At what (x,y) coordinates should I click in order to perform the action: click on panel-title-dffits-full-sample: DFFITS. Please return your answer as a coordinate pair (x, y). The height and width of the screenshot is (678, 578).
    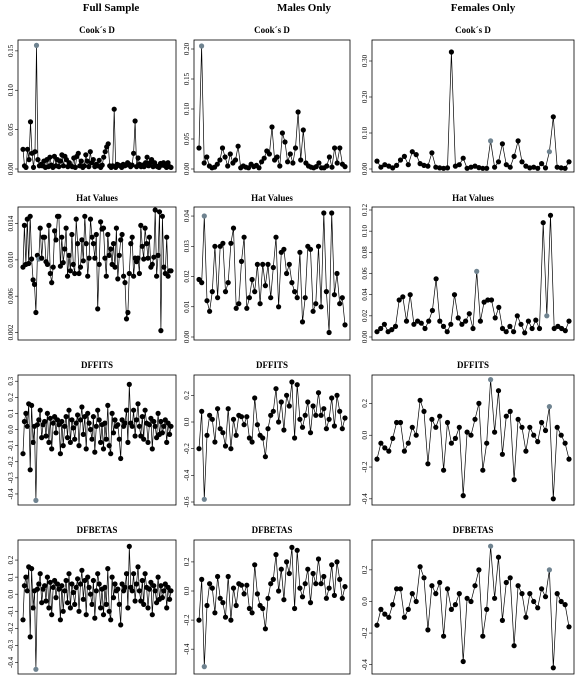
    Looking at the image, I should click on (97, 365).